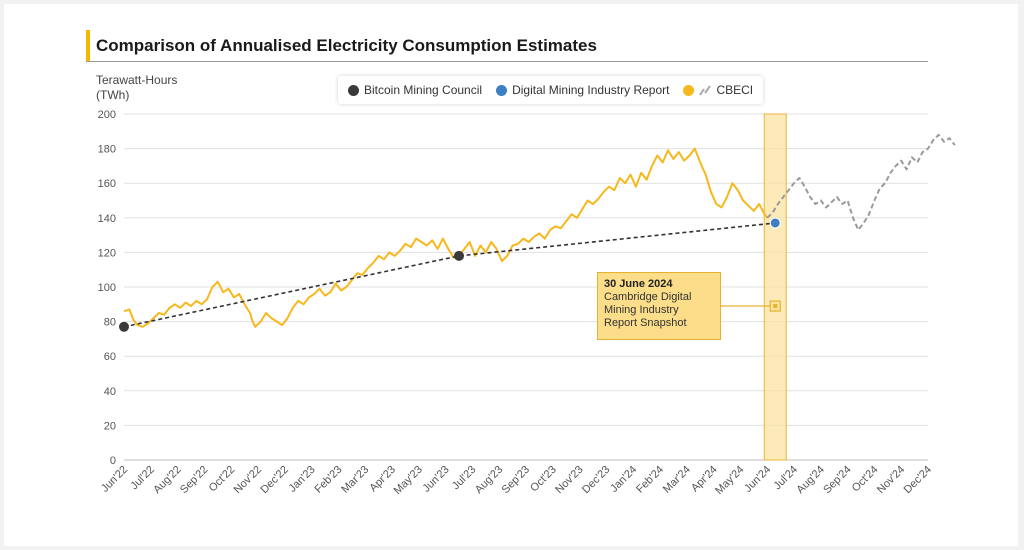  What do you see at coordinates (114, 479) in the screenshot?
I see `x-tick-label: Jun'22` at bounding box center [114, 479].